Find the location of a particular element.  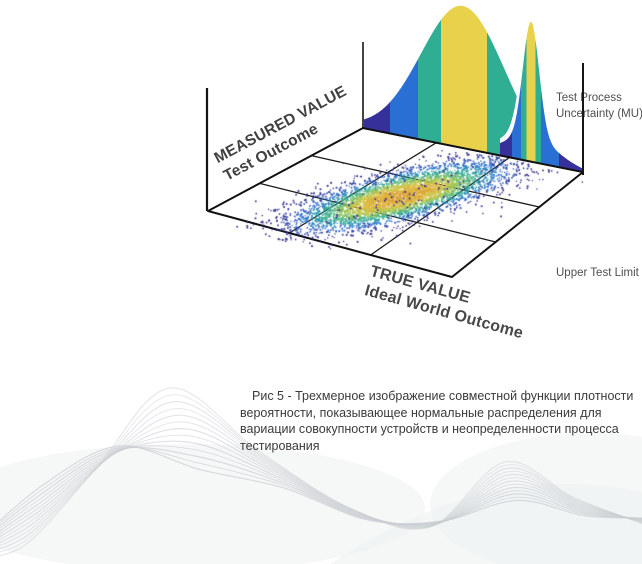

upper-test-limit-annotation: Upper Test Limit is located at coordinates (597, 273).